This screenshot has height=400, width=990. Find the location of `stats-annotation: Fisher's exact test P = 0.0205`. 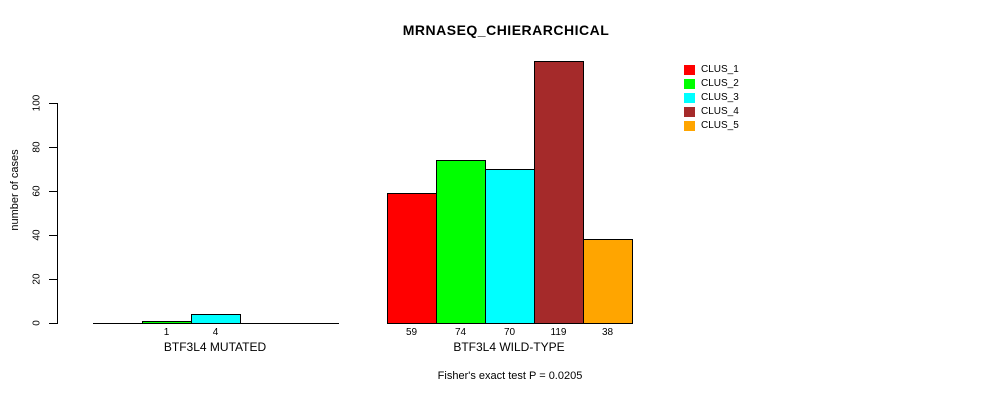

stats-annotation: Fisher's exact test P = 0.0205 is located at coordinates (510, 376).